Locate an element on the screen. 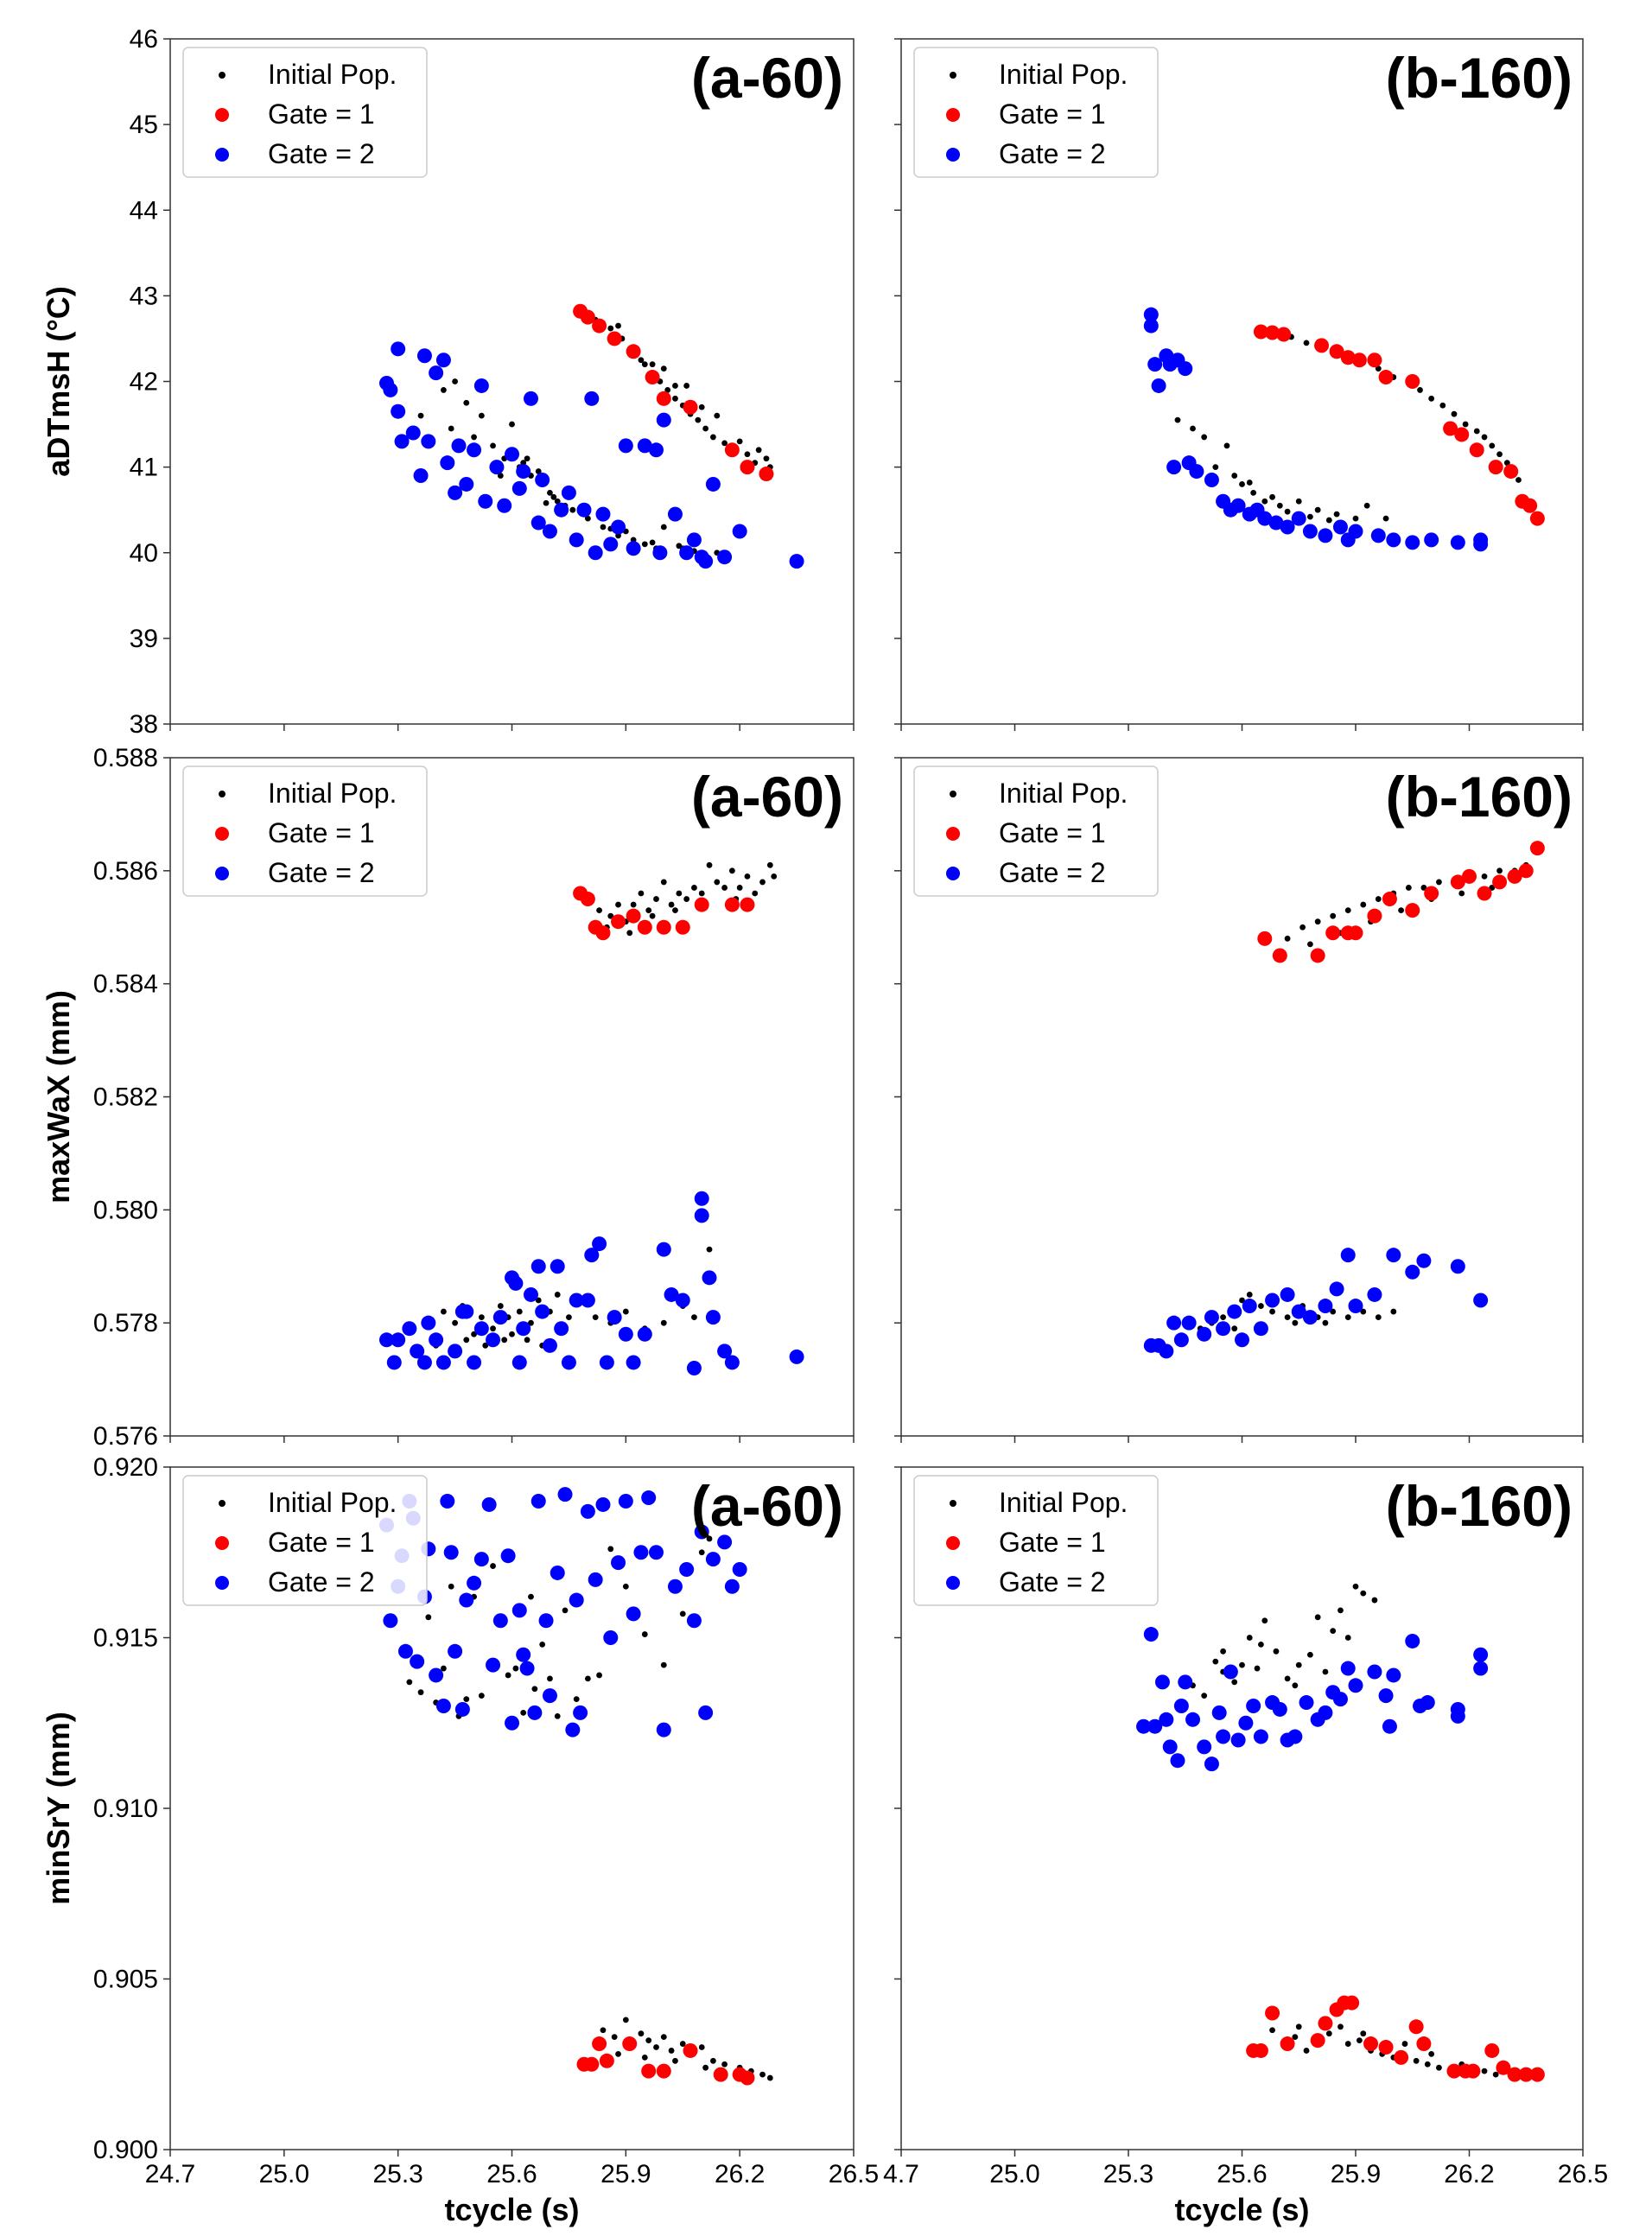  legend-label: Initial Pop. is located at coordinates (332, 1502).